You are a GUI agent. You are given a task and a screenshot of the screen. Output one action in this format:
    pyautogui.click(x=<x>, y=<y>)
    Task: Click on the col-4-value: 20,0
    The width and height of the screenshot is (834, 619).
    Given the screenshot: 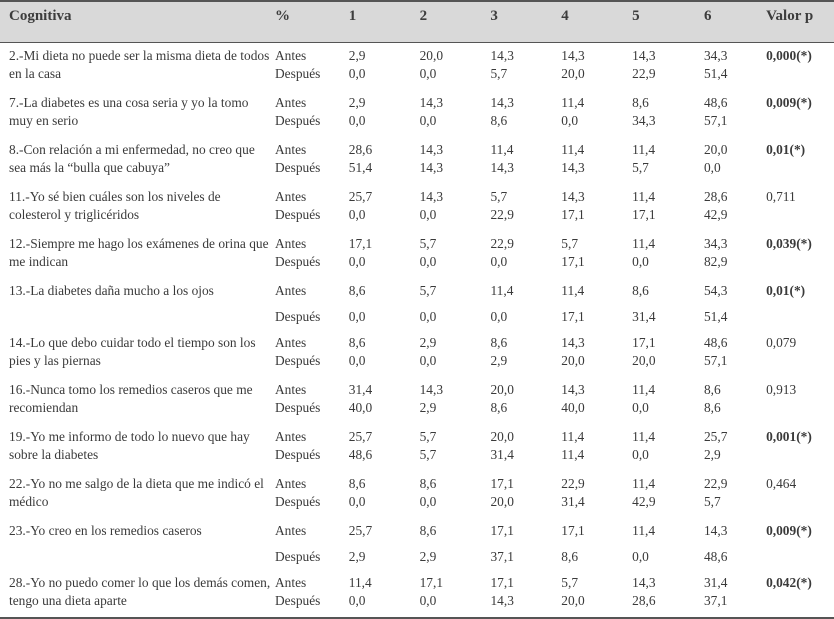 What is the action you would take?
    pyautogui.click(x=573, y=600)
    